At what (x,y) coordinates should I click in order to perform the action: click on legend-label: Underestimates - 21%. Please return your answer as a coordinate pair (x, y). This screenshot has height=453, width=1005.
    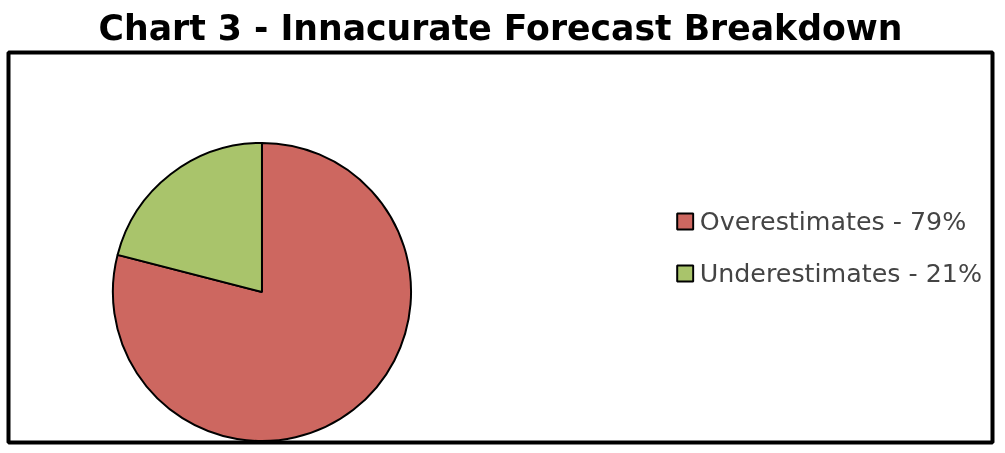
    Looking at the image, I should click on (840, 273).